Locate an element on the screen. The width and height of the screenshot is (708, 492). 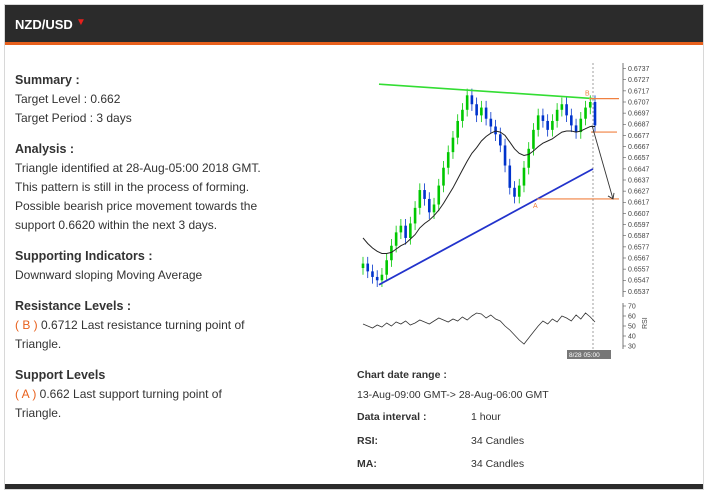
resistance-marker: ( B ) is located at coordinates (26, 325).